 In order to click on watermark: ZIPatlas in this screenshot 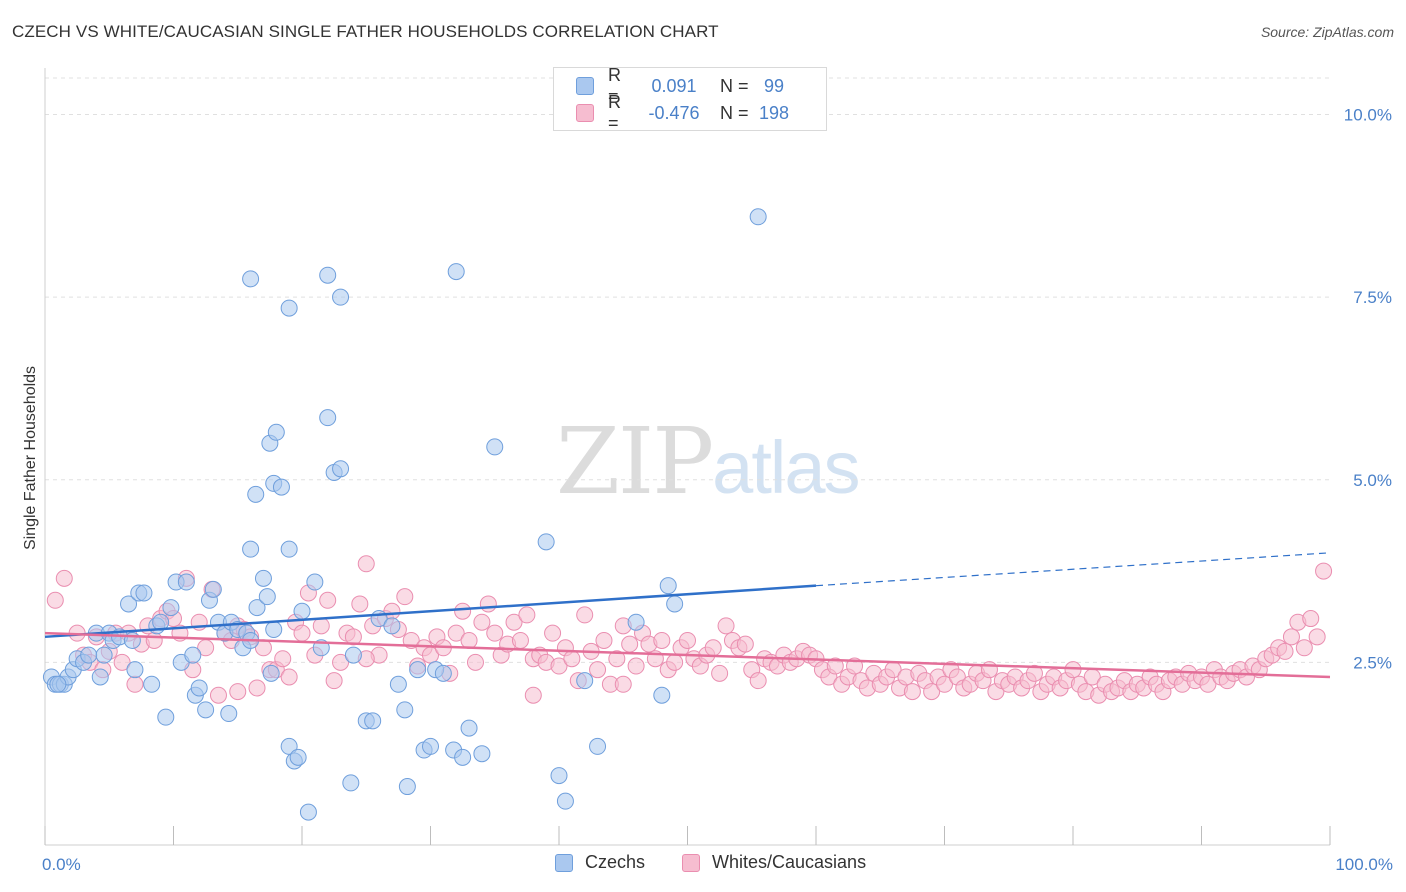, I will do `click(708, 461)`.